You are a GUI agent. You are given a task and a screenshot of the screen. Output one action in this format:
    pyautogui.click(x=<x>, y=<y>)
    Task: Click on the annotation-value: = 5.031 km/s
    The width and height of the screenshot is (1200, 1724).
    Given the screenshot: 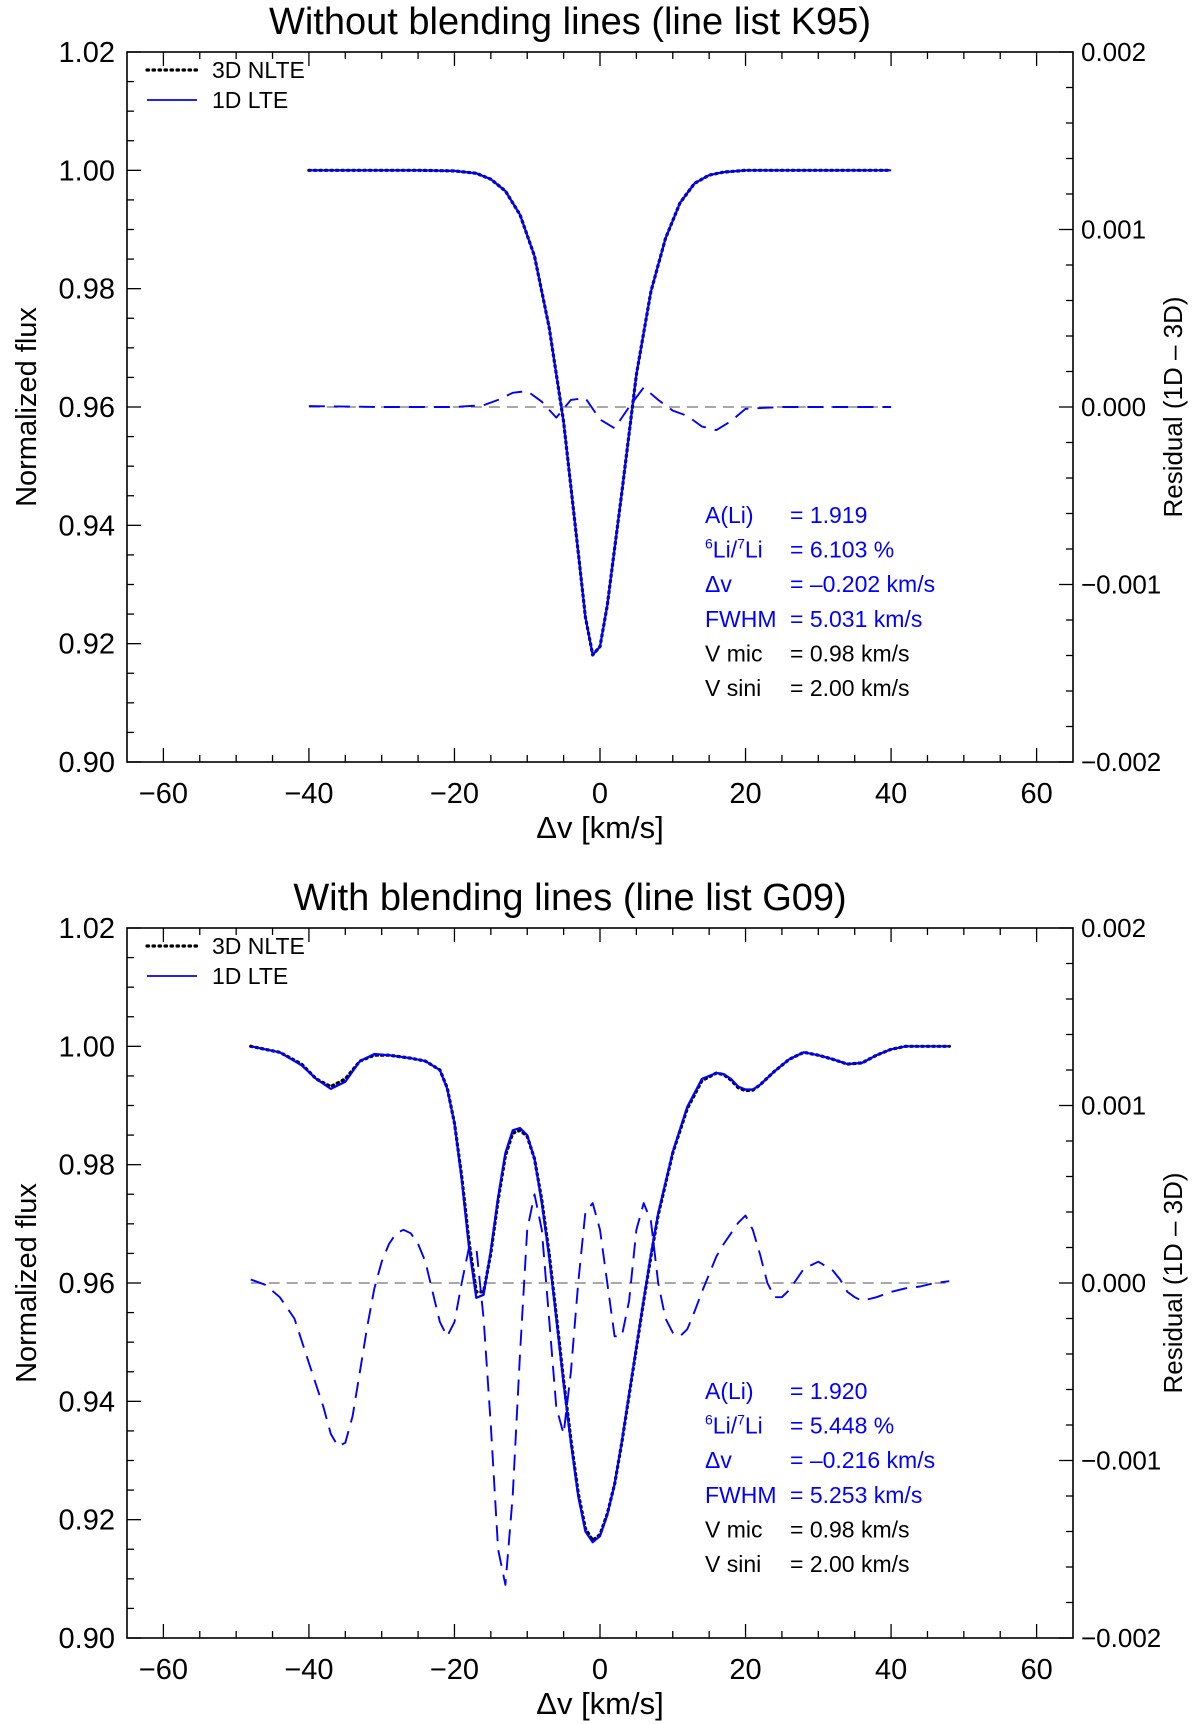 What is the action you would take?
    pyautogui.click(x=856, y=619)
    